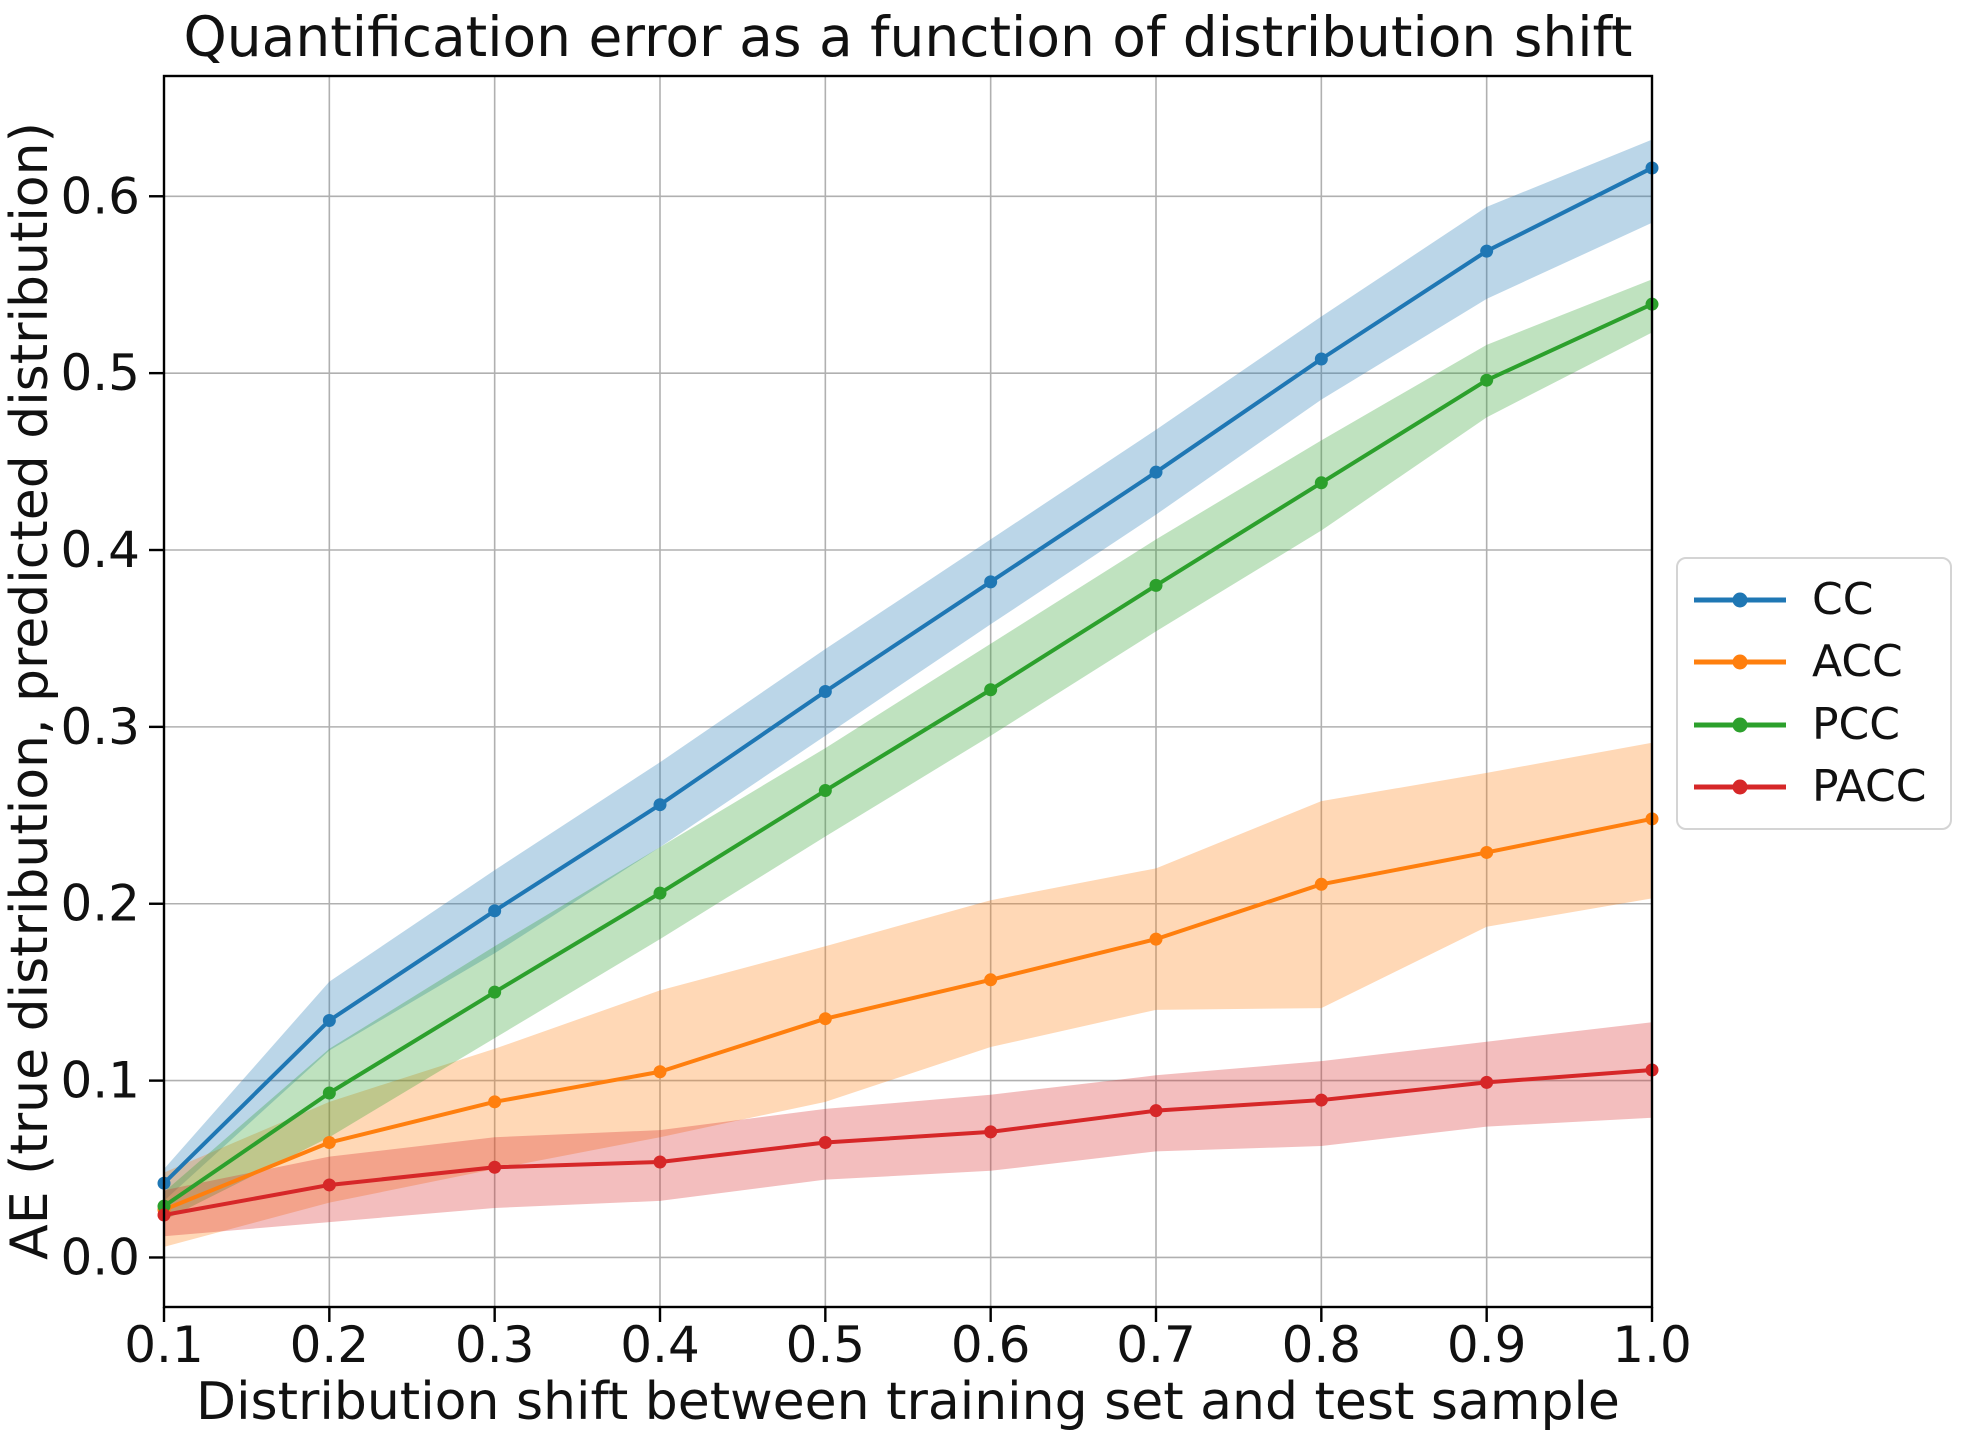 Image resolution: width=1969 pixels, height=1446 pixels. I want to click on legend-line-sample-acc, so click(1740, 662).